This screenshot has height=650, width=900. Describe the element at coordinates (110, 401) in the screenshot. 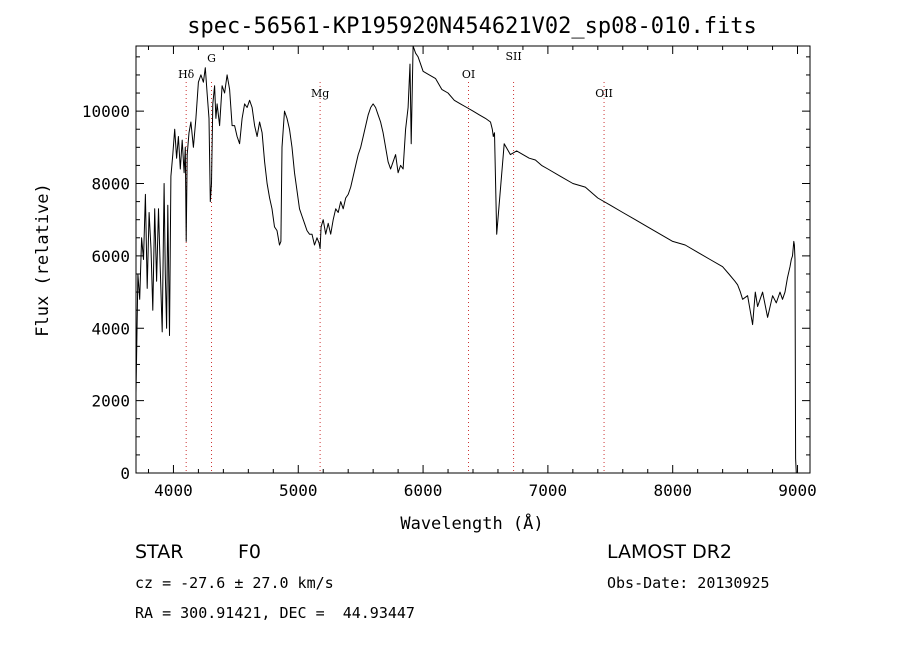

I see `y-tick-label: 2000` at that location.